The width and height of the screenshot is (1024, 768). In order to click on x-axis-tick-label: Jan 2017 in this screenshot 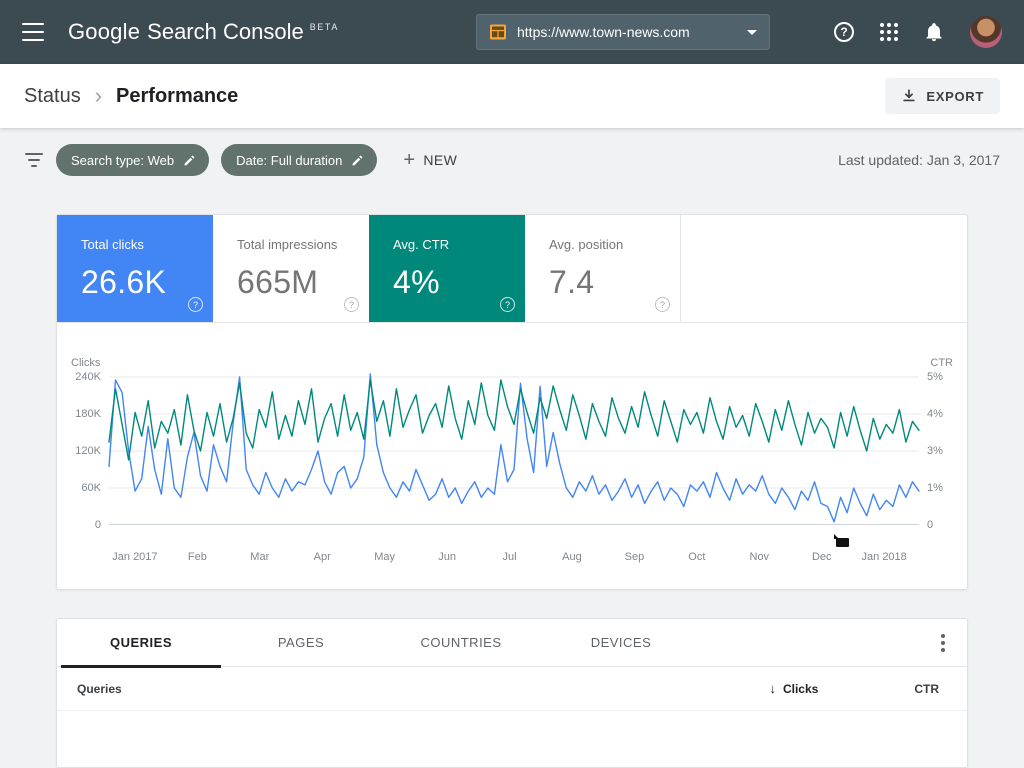, I will do `click(135, 557)`.